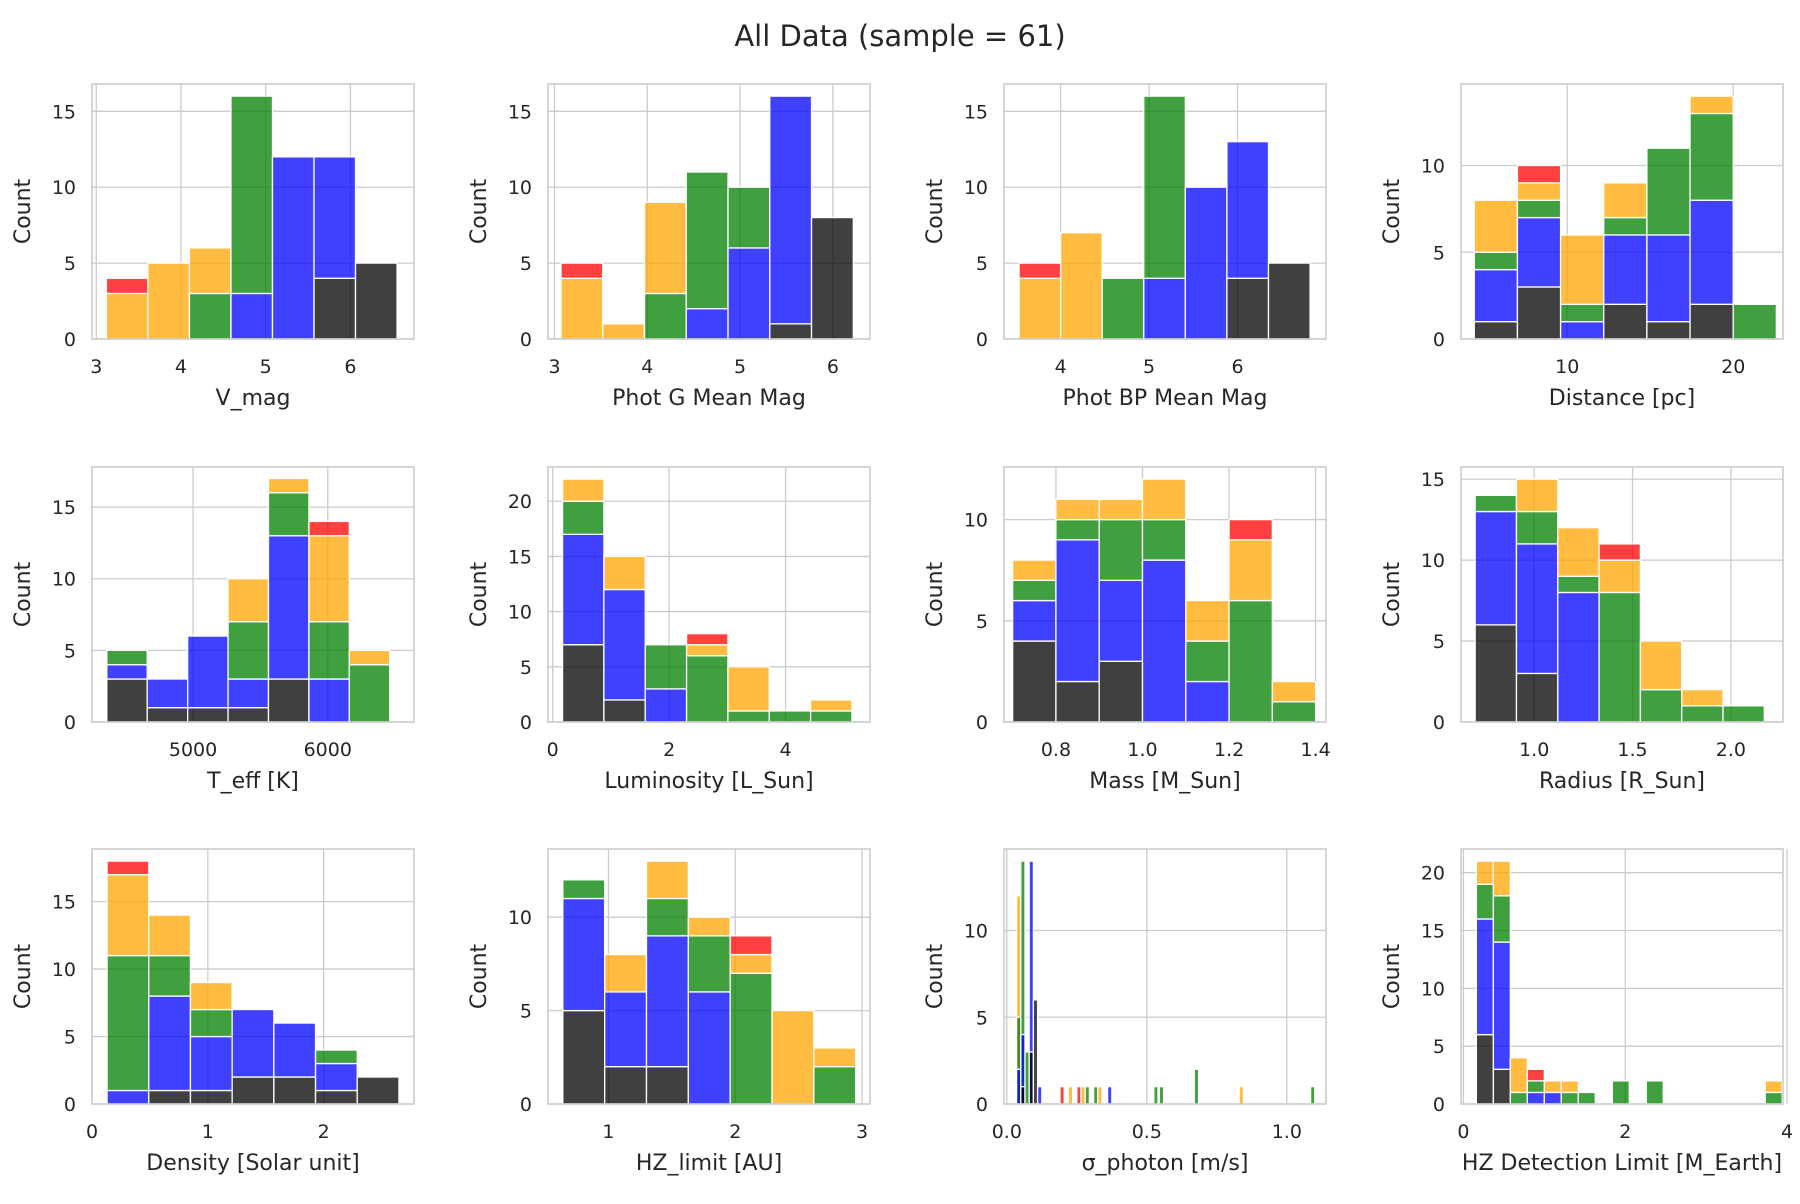 The width and height of the screenshot is (1800, 1204). I want to click on histogram-panel: 5000 6000 0 5 10 15 T_eff [K] Count, so click(213, 630).